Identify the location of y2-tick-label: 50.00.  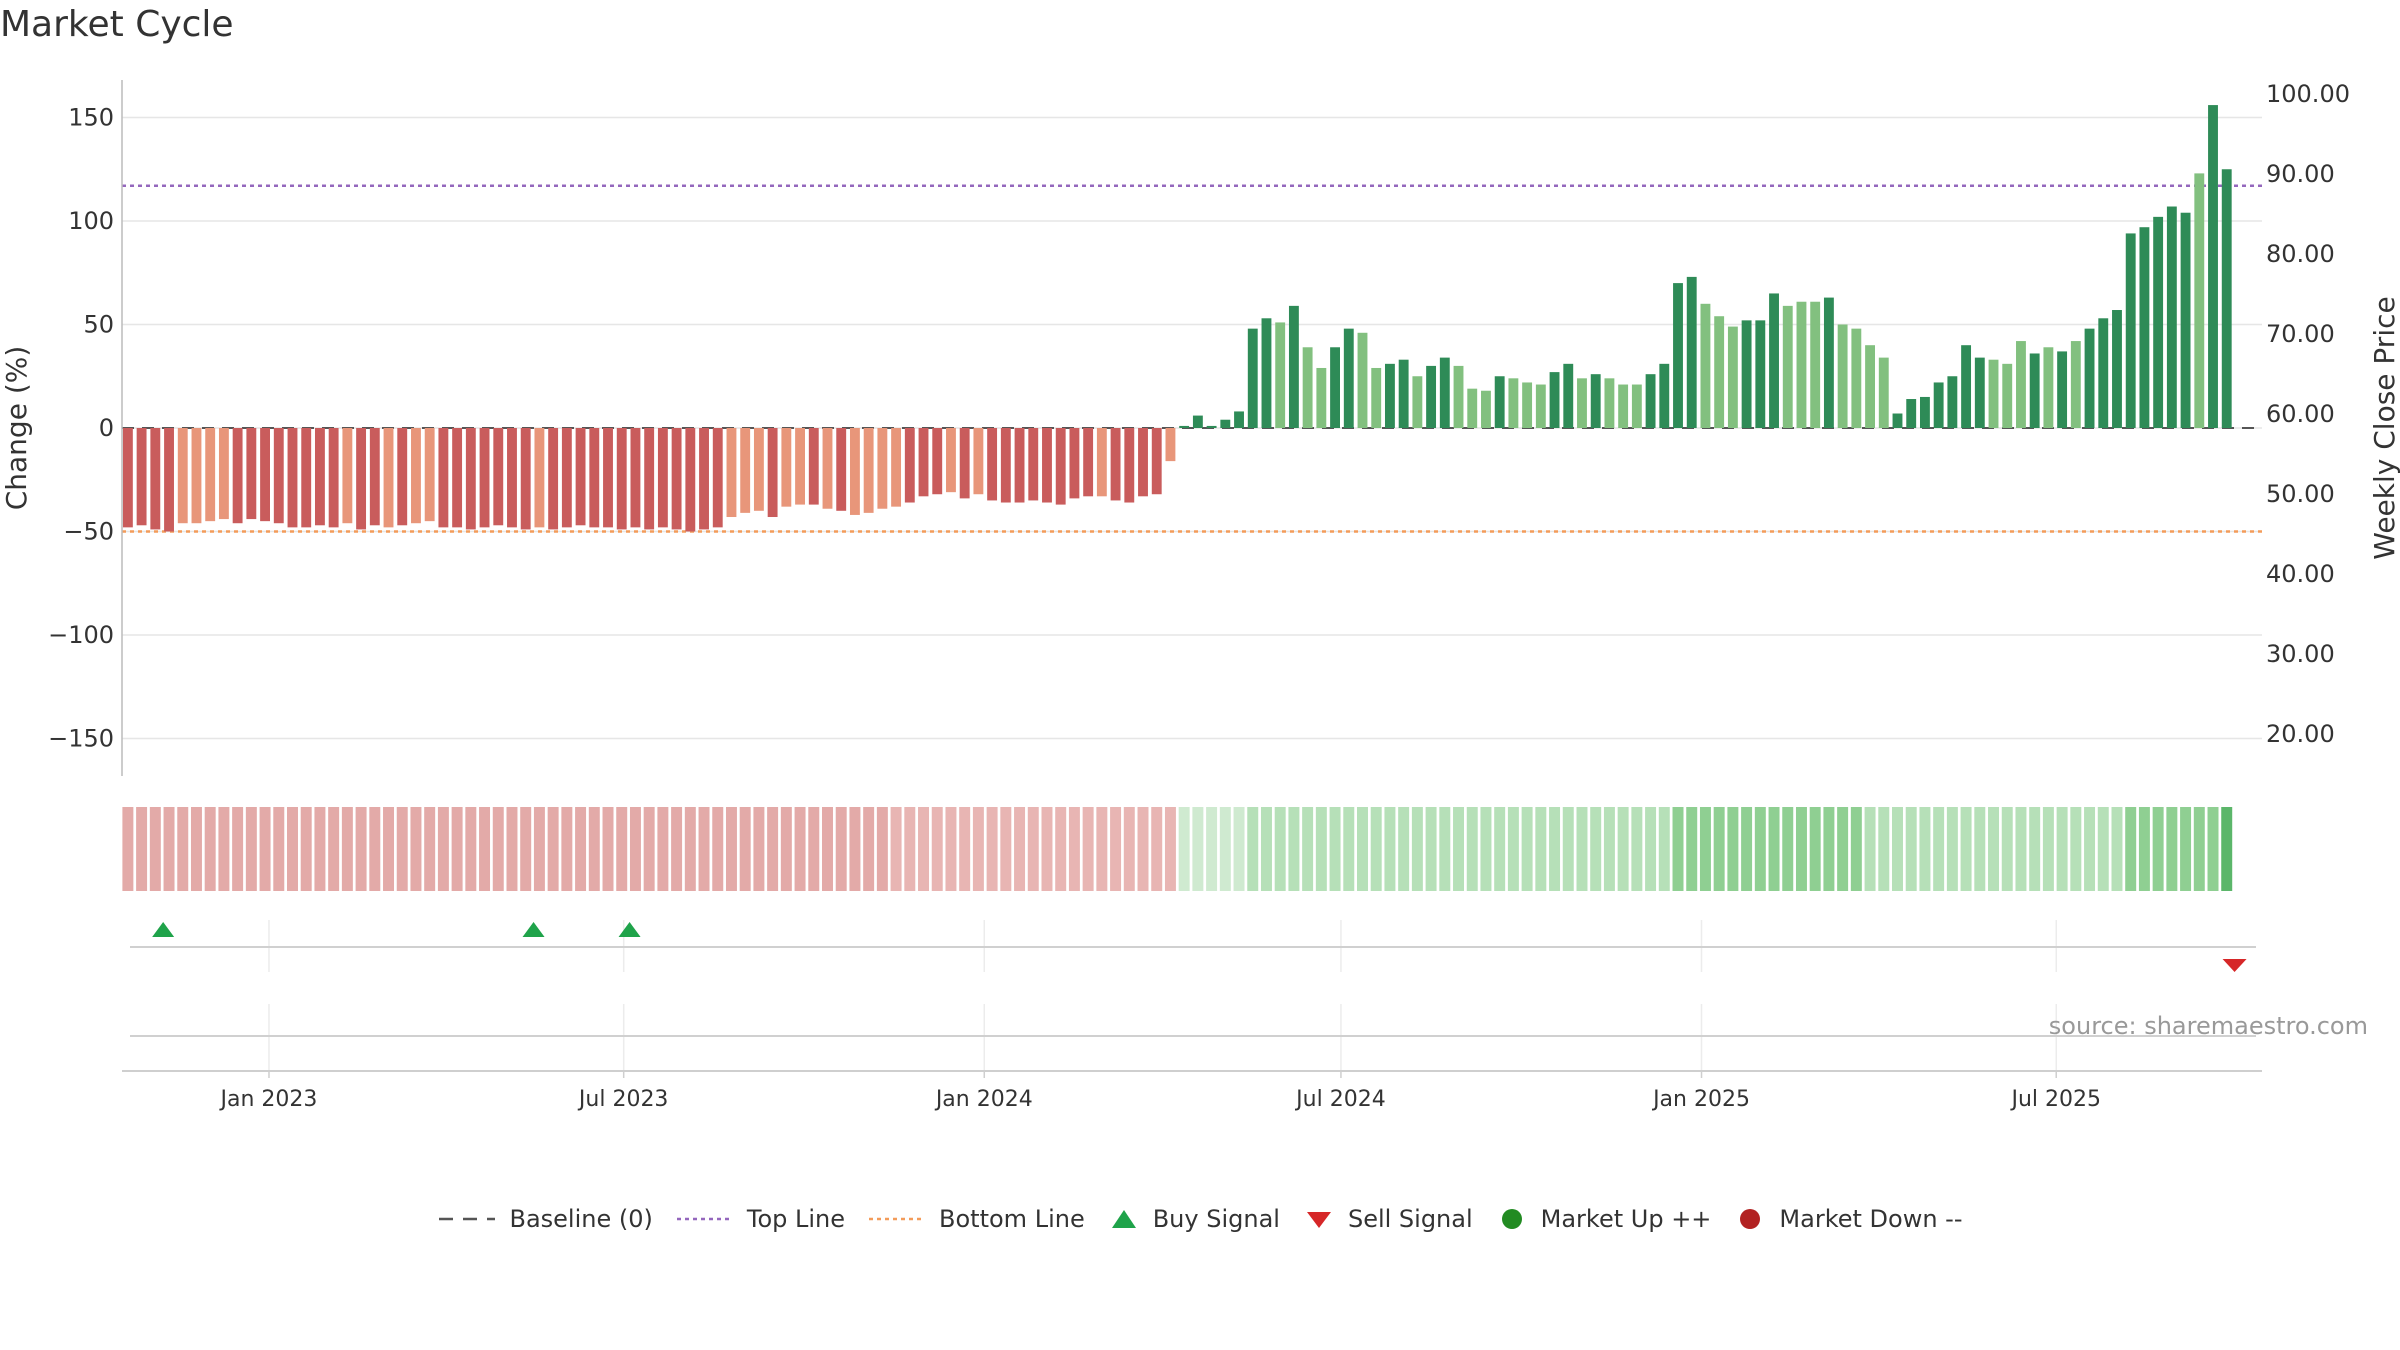
(2300, 494).